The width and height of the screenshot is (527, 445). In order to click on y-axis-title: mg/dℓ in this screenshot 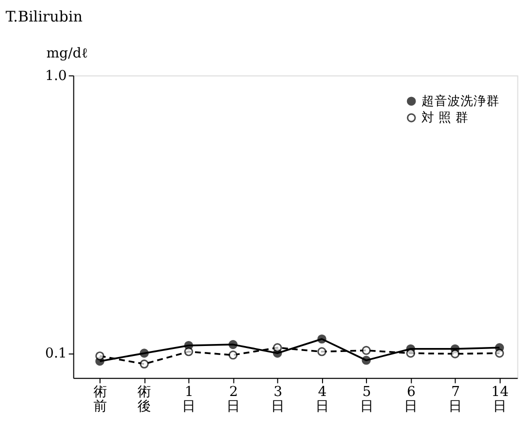, I will do `click(67, 53)`.